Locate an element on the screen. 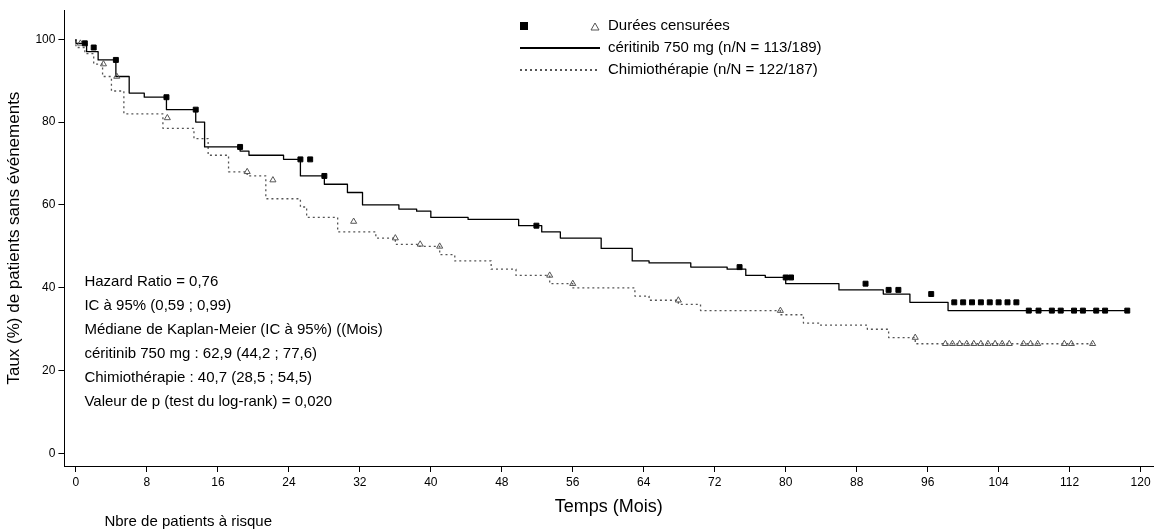  y-tick-label: 20 is located at coordinates (49, 370).